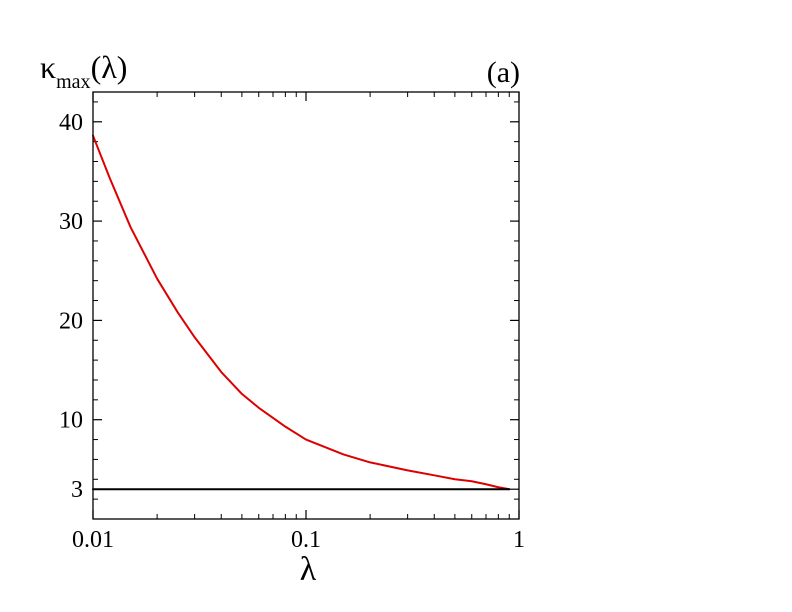  Describe the element at coordinates (308, 569) in the screenshot. I see `x-axis-label: λ` at that location.